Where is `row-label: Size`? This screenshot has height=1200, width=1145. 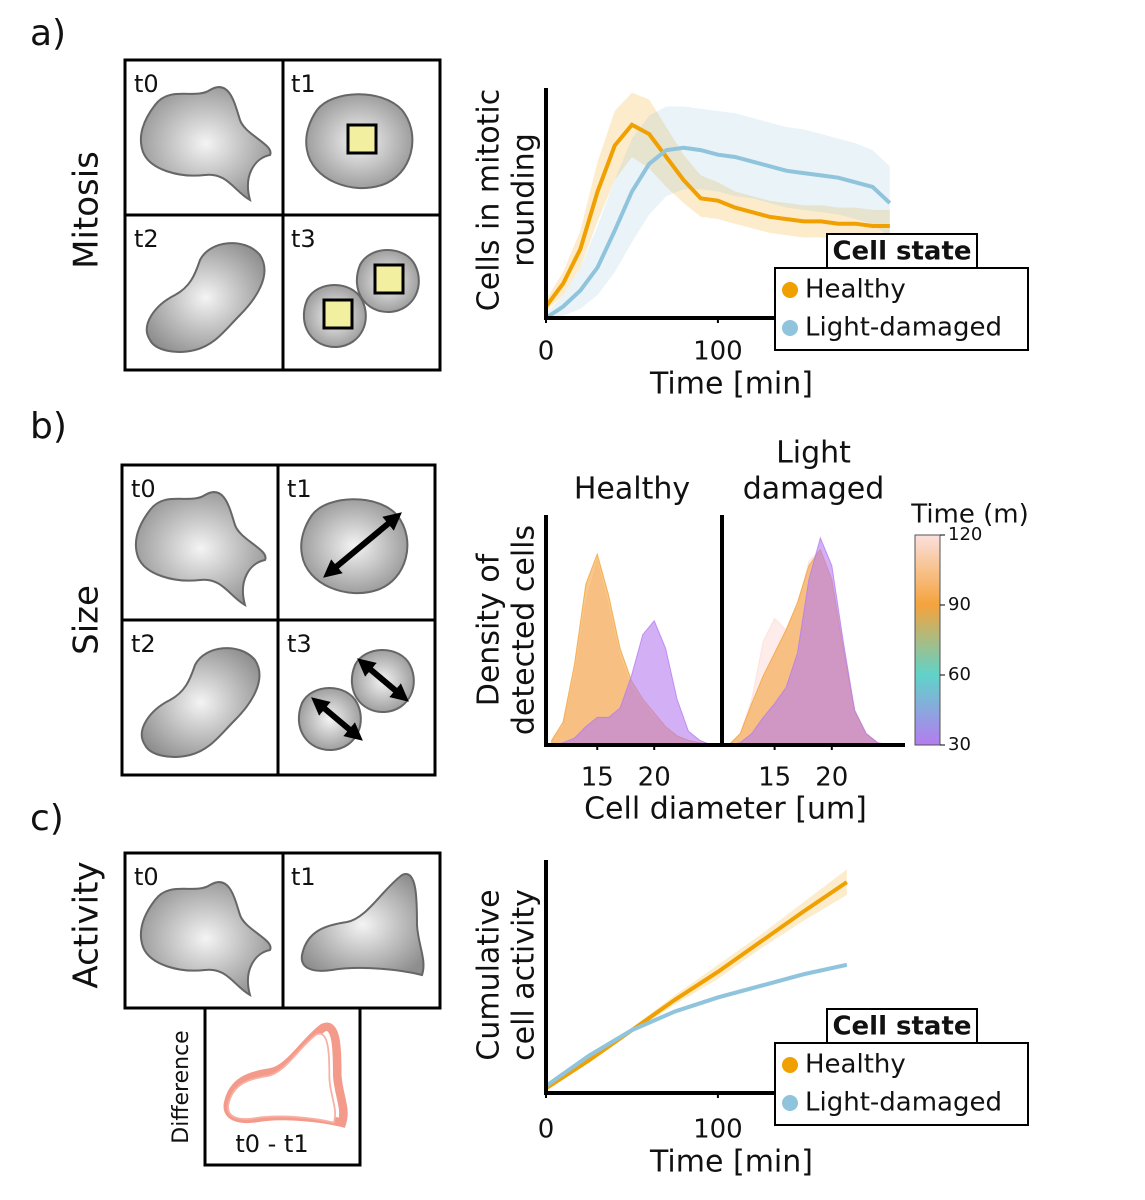 row-label: Size is located at coordinates (87, 620).